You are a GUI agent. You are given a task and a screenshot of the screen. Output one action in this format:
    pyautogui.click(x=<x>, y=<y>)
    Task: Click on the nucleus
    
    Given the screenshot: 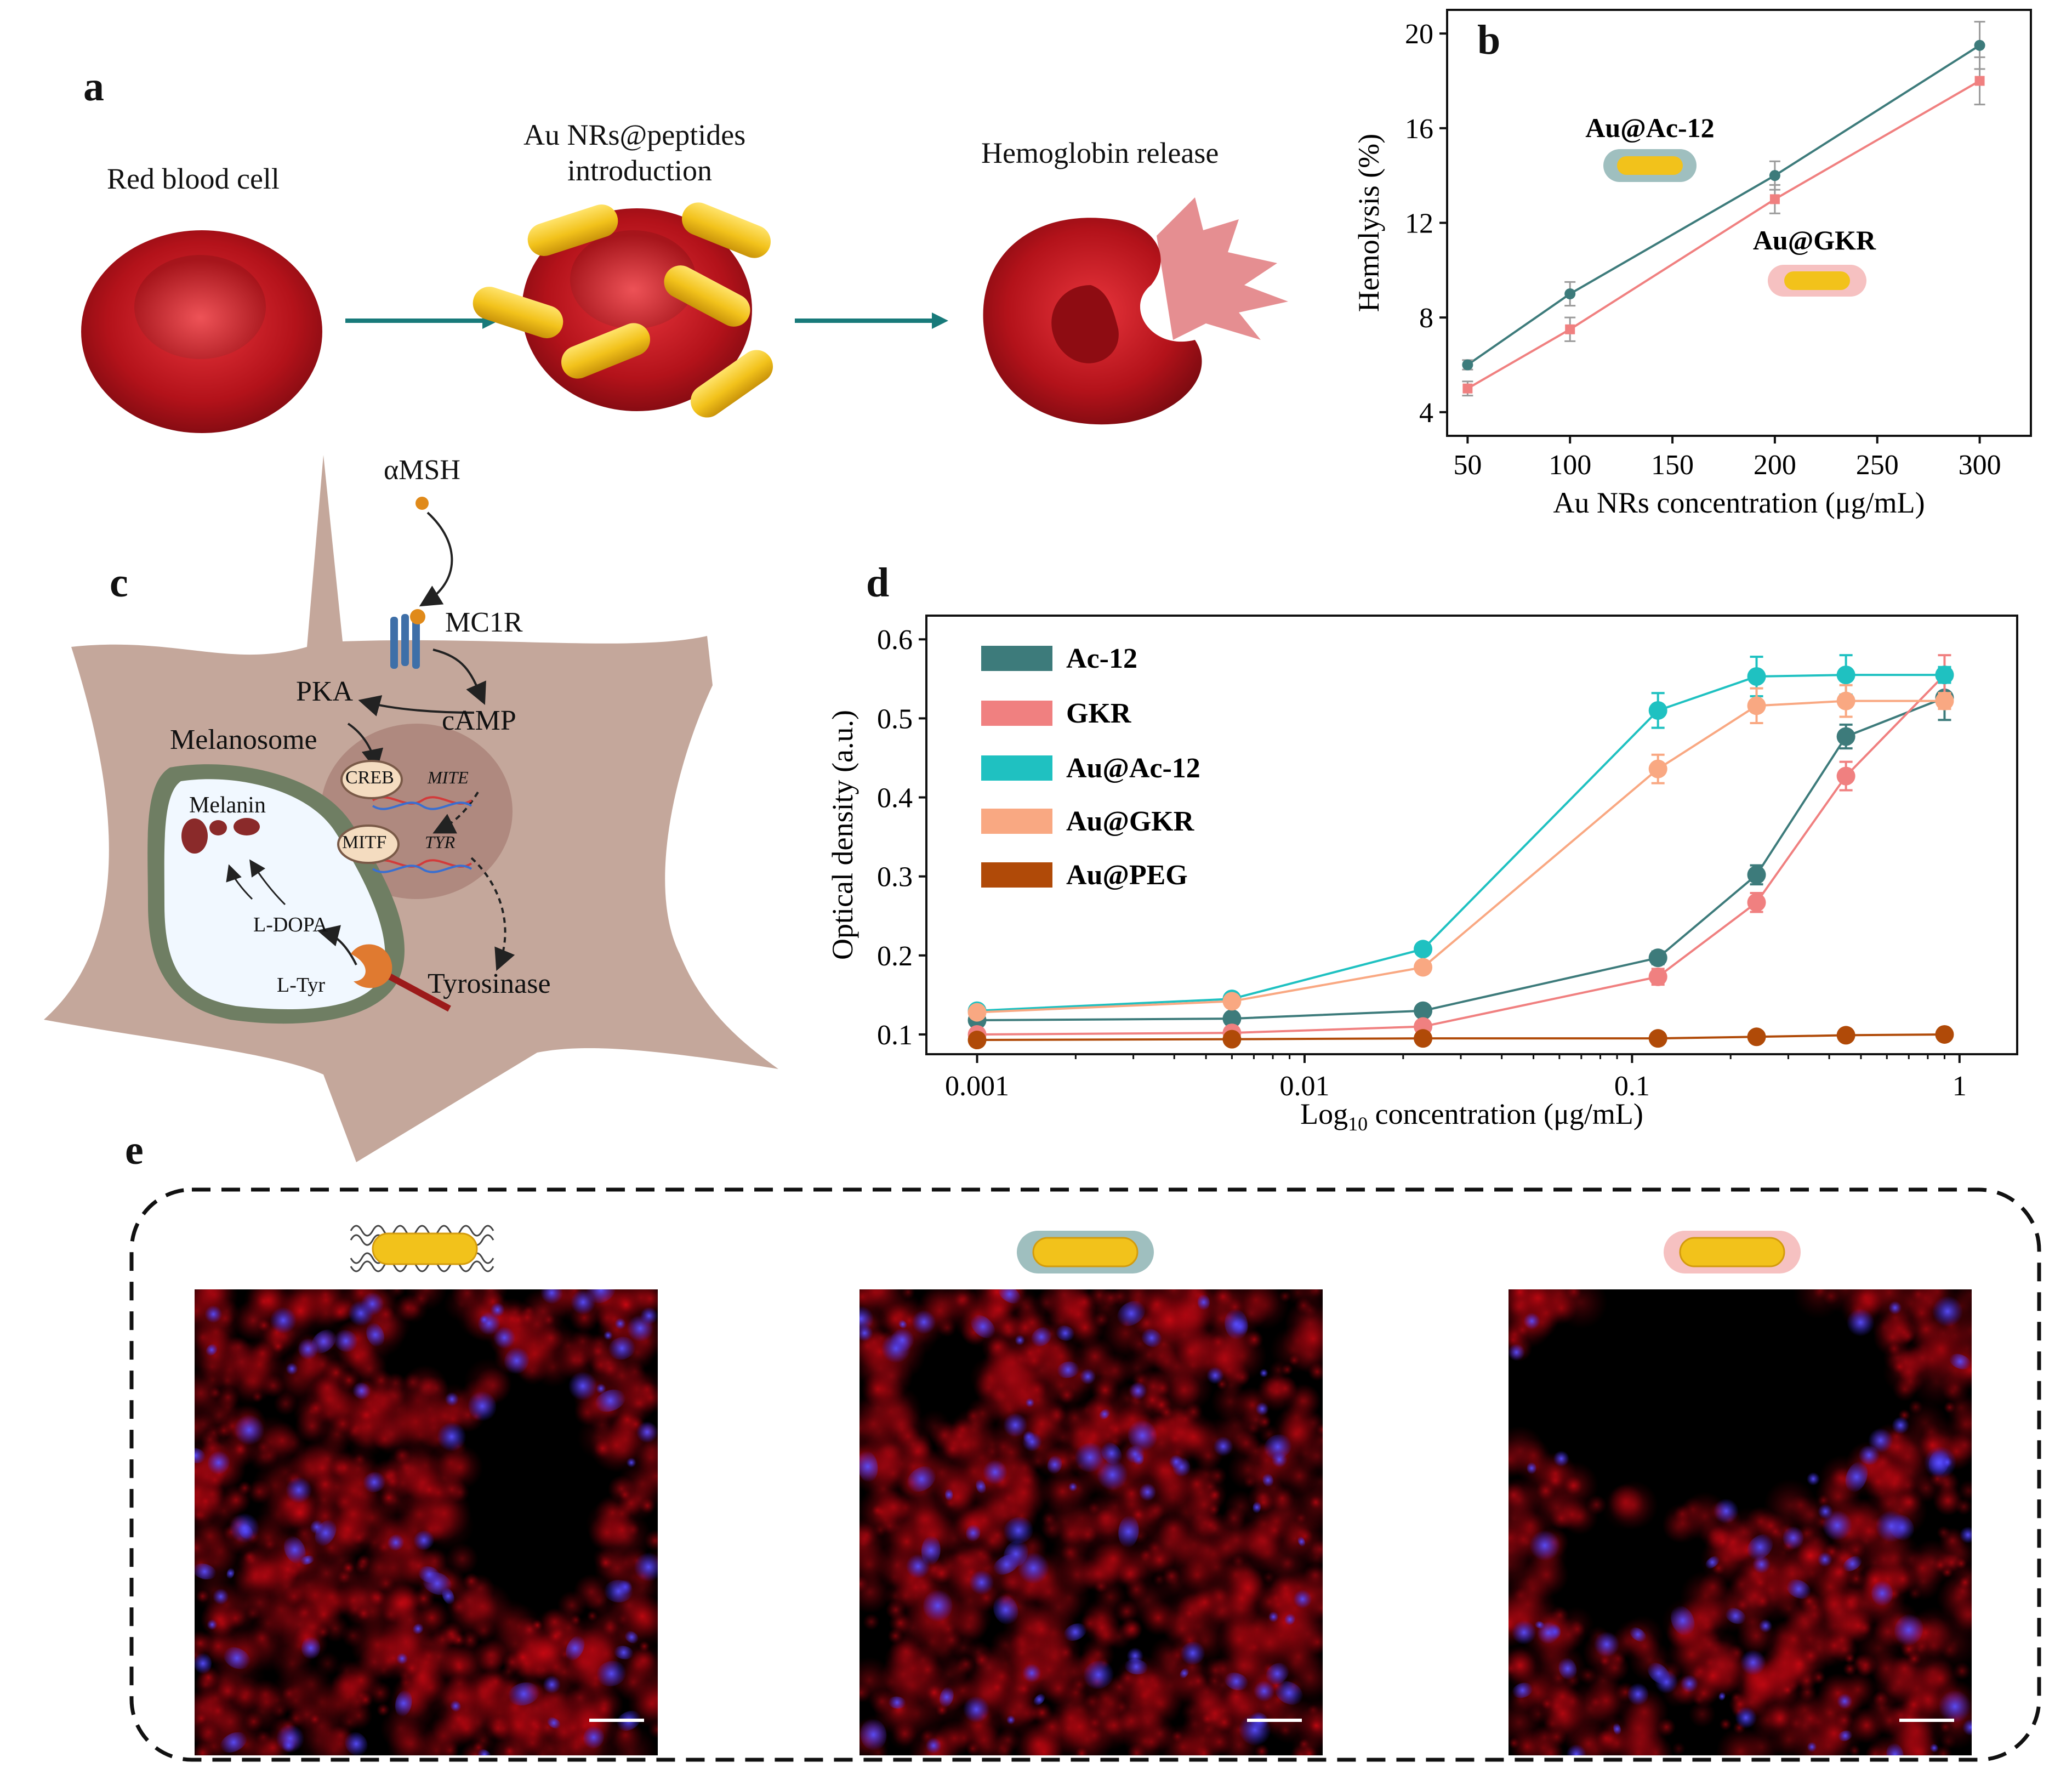 What is the action you would take?
    pyautogui.click(x=417, y=811)
    